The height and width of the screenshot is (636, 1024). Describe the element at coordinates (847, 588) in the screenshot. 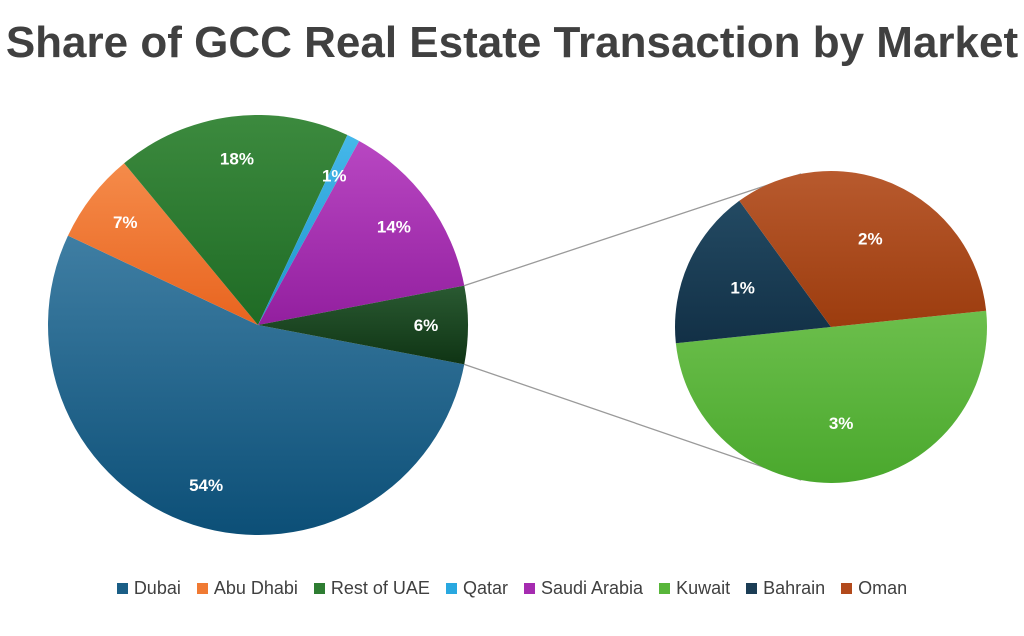

I see `legend-swatch-oman` at that location.